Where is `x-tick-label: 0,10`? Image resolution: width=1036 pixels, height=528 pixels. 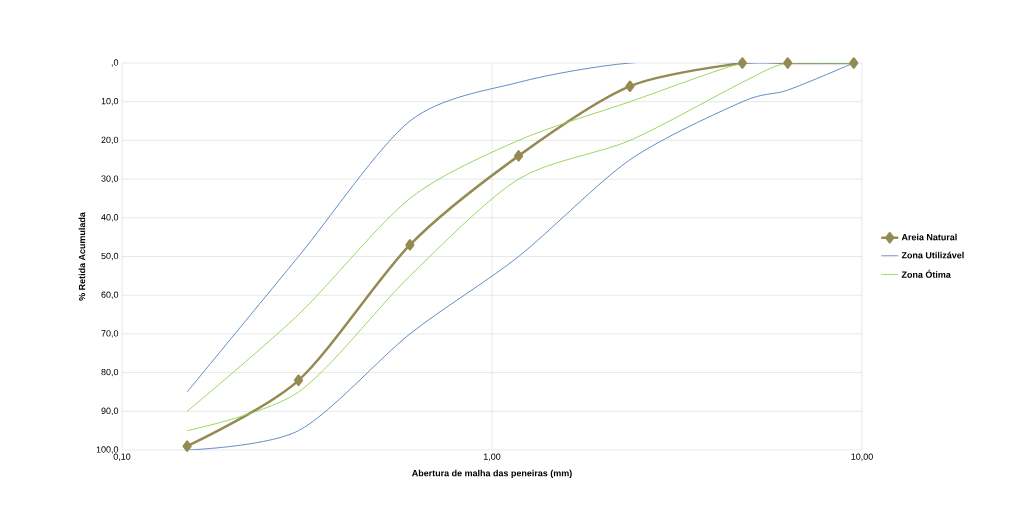 x-tick-label: 0,10 is located at coordinates (122, 457).